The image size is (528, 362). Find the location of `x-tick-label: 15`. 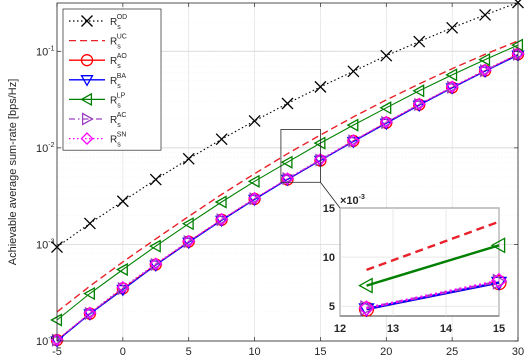

x-tick-label: 15 is located at coordinates (320, 352).